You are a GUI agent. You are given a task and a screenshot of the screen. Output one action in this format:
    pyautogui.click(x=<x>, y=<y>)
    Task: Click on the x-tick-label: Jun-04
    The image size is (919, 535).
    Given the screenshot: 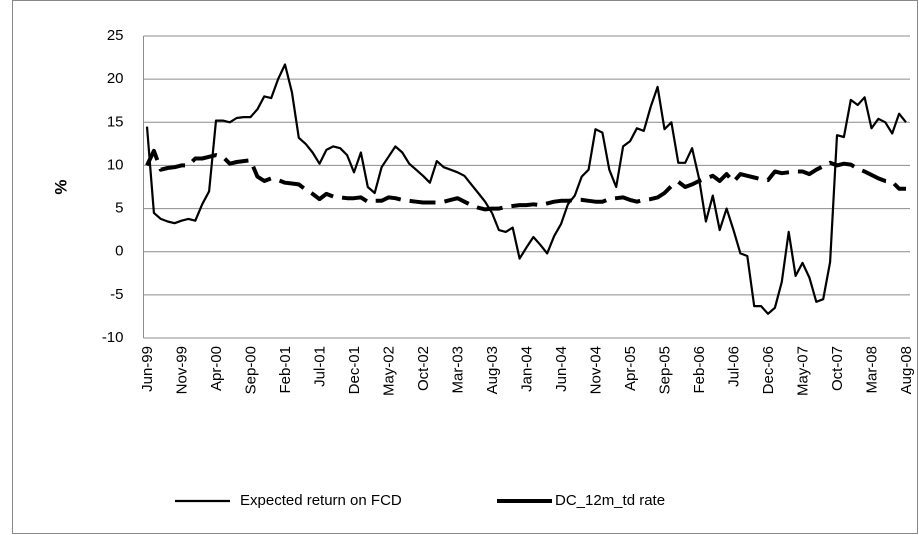 What is the action you would take?
    pyautogui.click(x=561, y=369)
    